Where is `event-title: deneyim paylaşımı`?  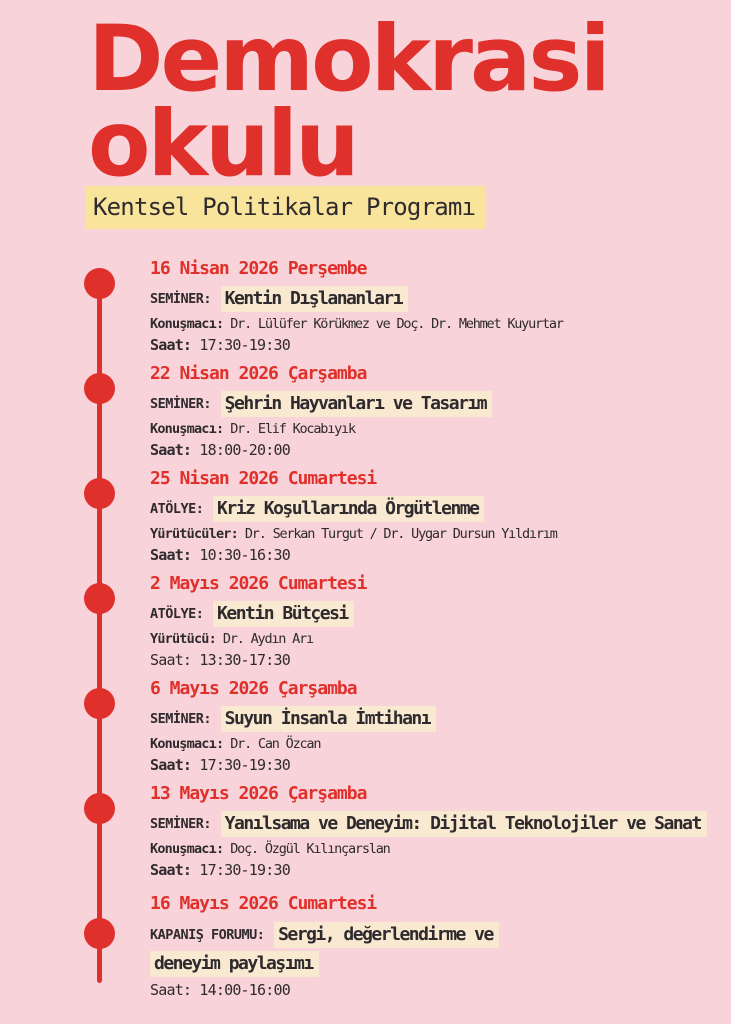
event-title: deneyim paylaşımı is located at coordinates (234, 964).